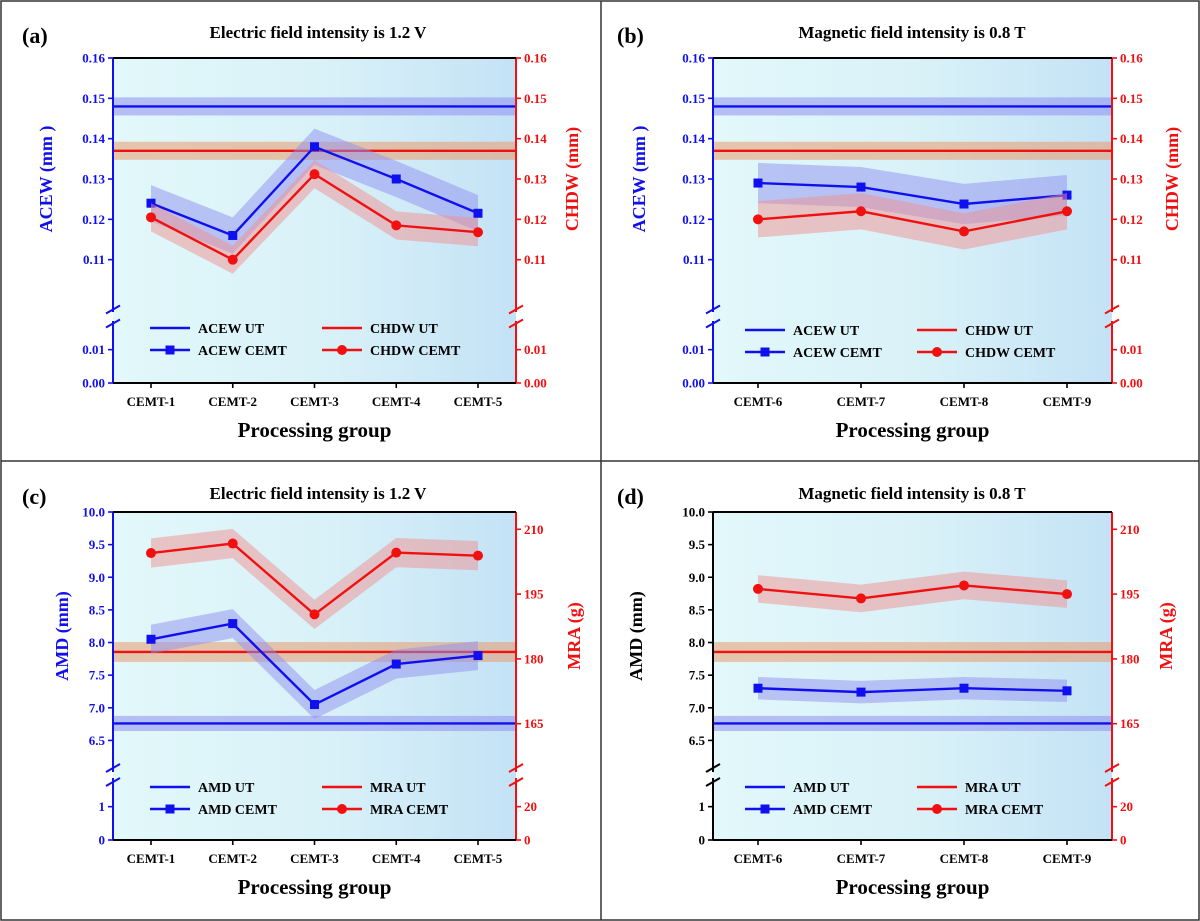 This screenshot has height=921, width=1200. Describe the element at coordinates (694, 259) in the screenshot. I see `left-tick-label: 0.11` at that location.